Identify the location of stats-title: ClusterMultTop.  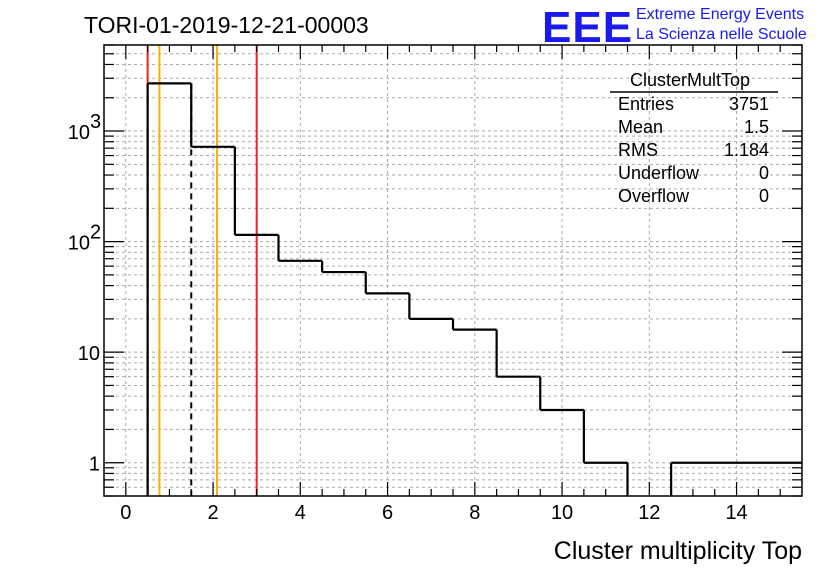
(690, 80).